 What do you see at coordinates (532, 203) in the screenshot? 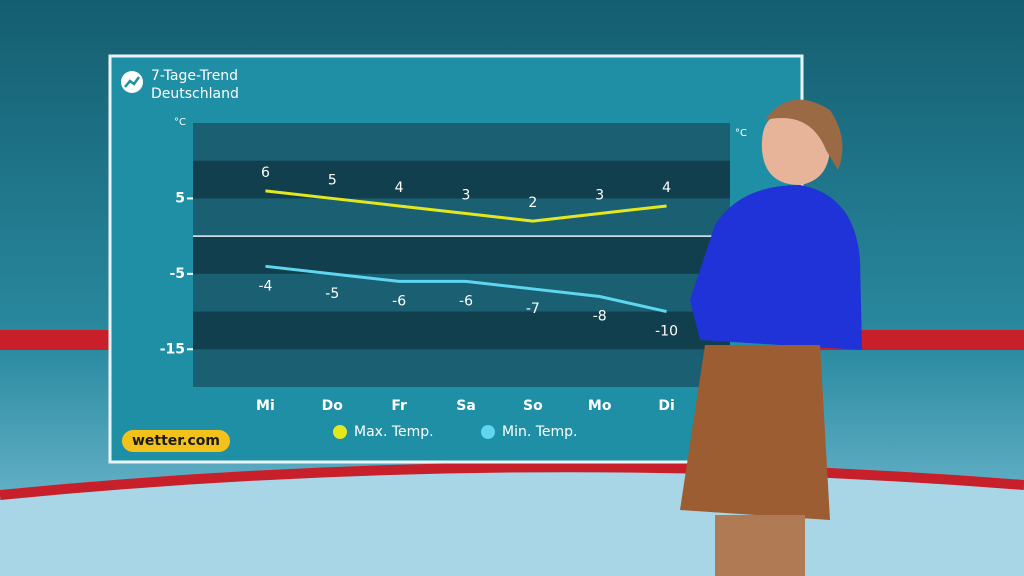
I see `value-label: 2` at bounding box center [532, 203].